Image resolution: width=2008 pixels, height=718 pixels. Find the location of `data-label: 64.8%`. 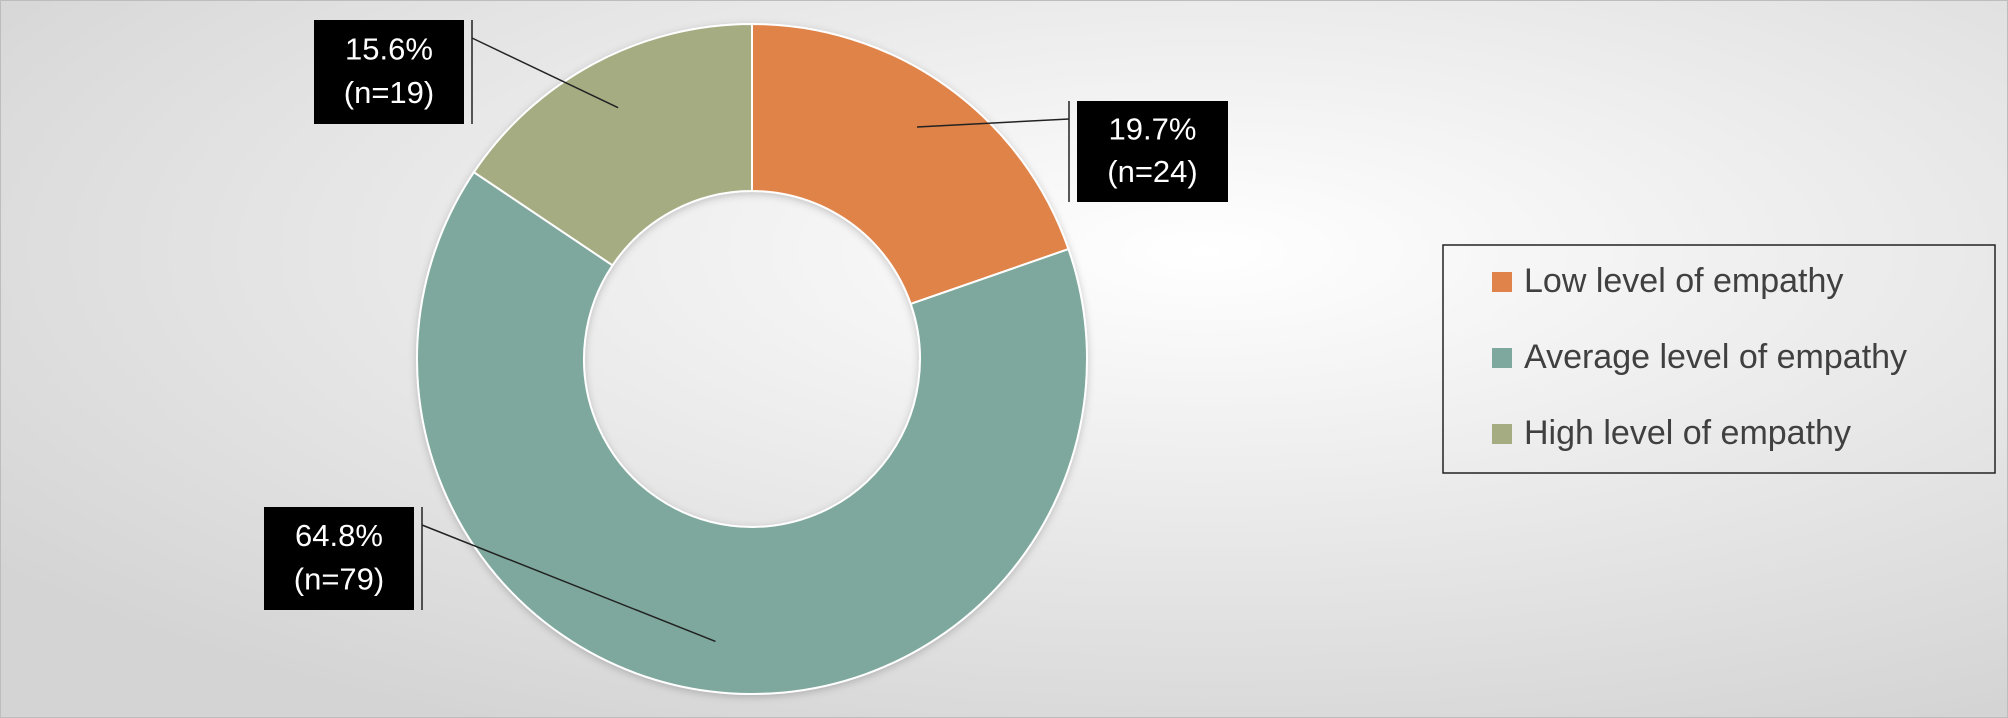

data-label: 64.8% is located at coordinates (339, 535).